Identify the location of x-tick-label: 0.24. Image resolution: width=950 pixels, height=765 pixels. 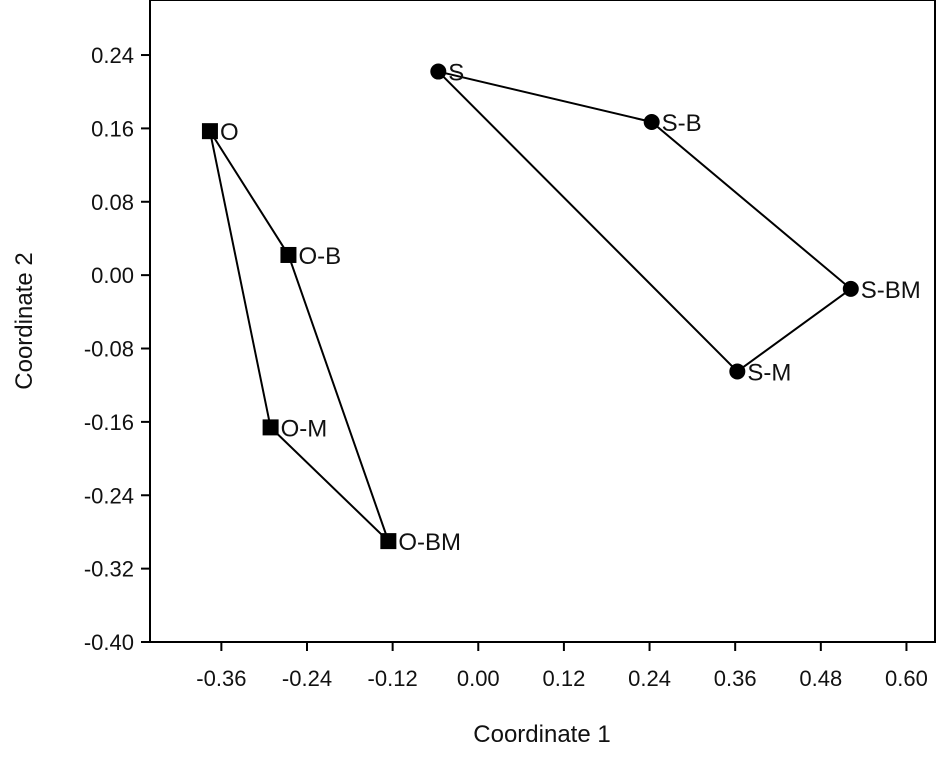
(649, 678).